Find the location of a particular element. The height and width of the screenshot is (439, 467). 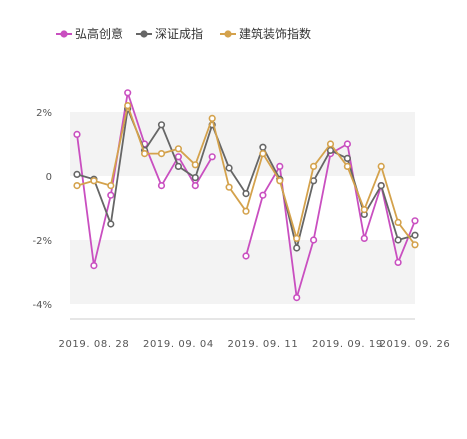

x-tick-label: 2019. 09. 04 is located at coordinates (178, 344).